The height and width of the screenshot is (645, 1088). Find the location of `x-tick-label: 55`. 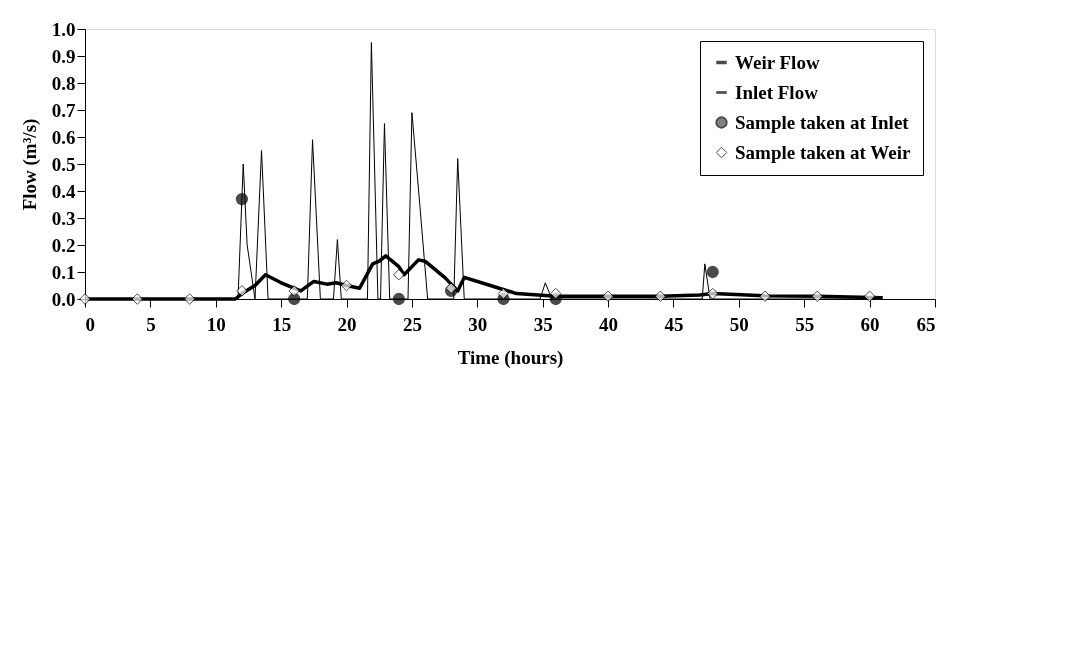

x-tick-label: 55 is located at coordinates (805, 324).